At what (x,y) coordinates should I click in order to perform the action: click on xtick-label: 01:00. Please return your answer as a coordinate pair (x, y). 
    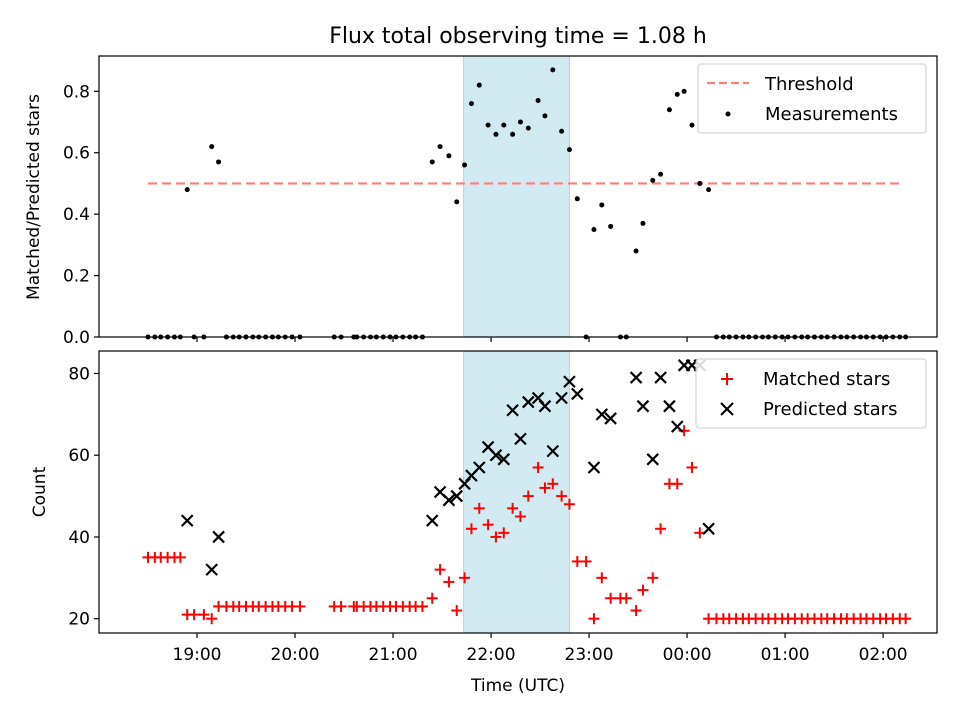
    Looking at the image, I should click on (785, 655).